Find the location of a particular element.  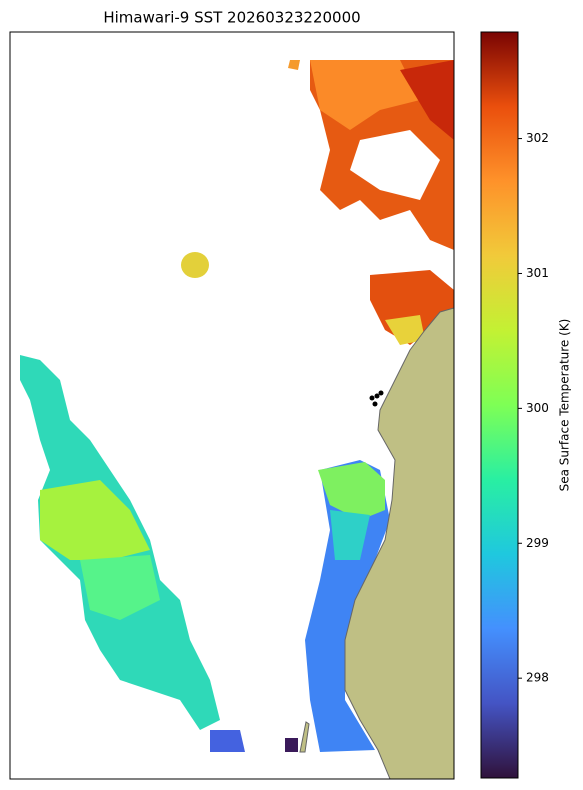

colorbar-tick-label: 299 is located at coordinates (537, 543).